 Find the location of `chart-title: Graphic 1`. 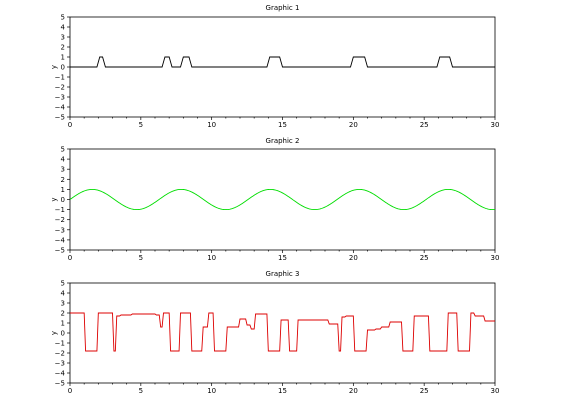

chart-title: Graphic 1 is located at coordinates (283, 8).